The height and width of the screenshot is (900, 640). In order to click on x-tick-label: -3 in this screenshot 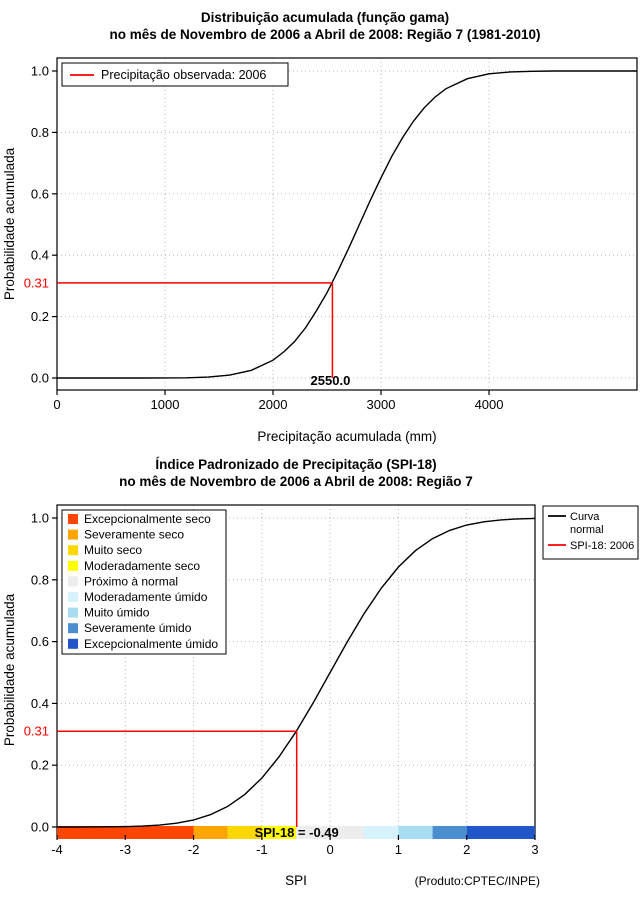, I will do `click(126, 849)`.